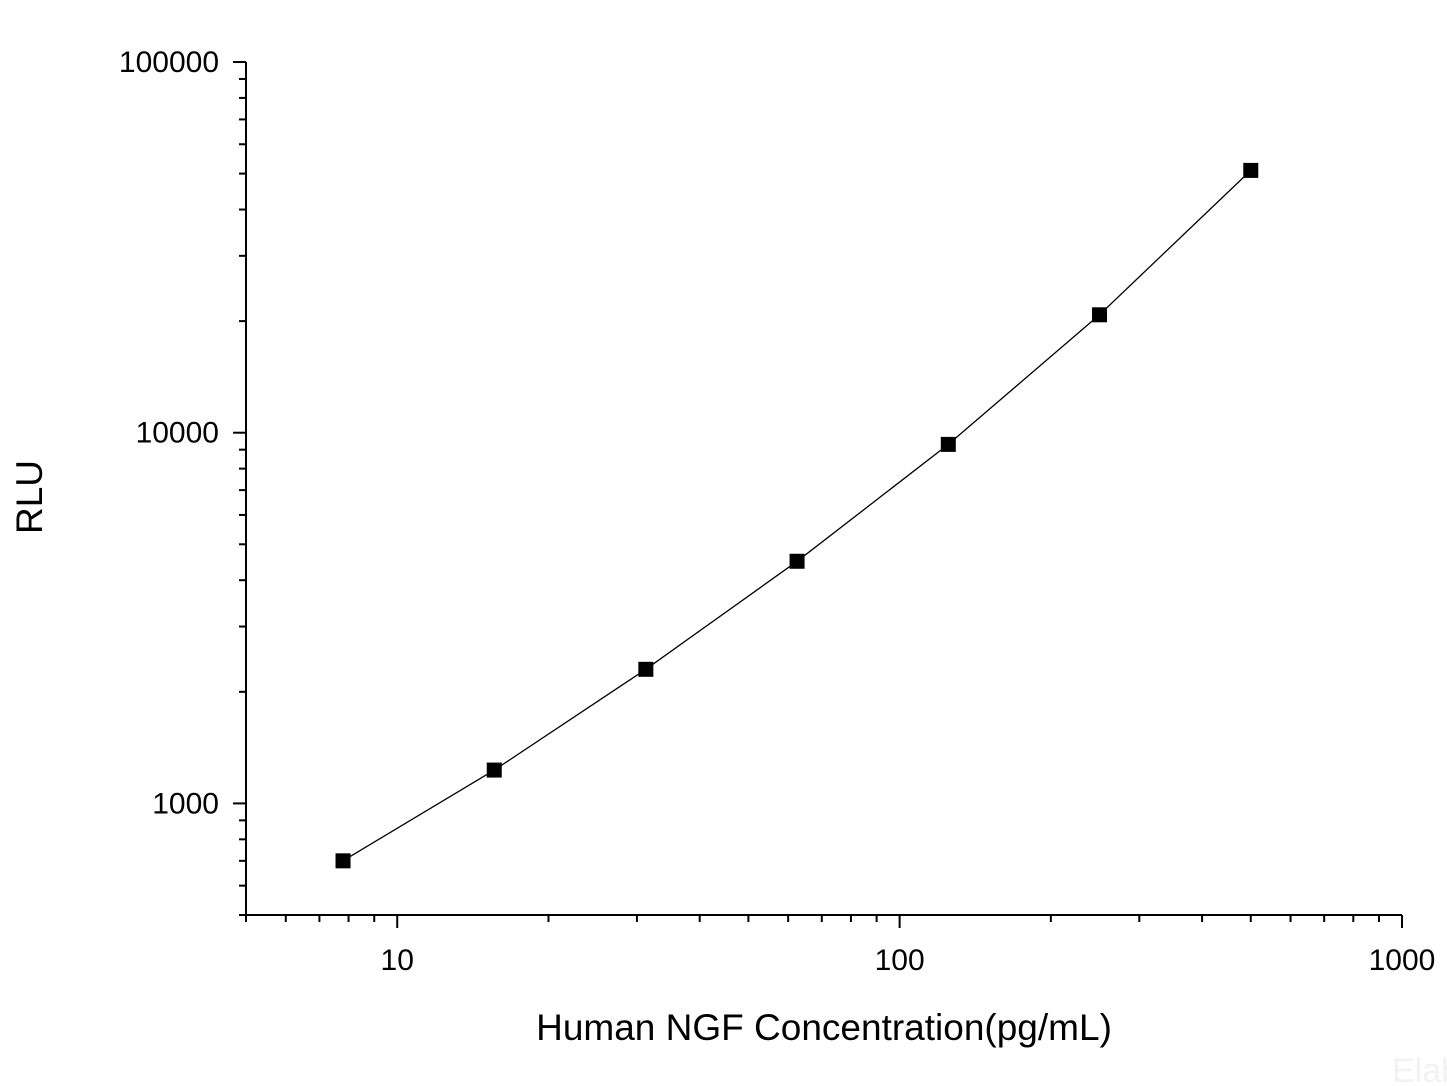  What do you see at coordinates (29, 497) in the screenshot?
I see `y-axis-title: RLU` at bounding box center [29, 497].